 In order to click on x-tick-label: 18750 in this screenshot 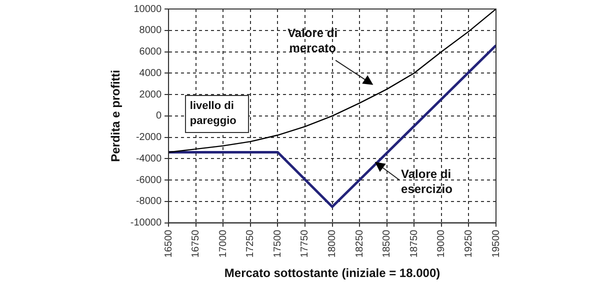, I will do `click(414, 243)`.